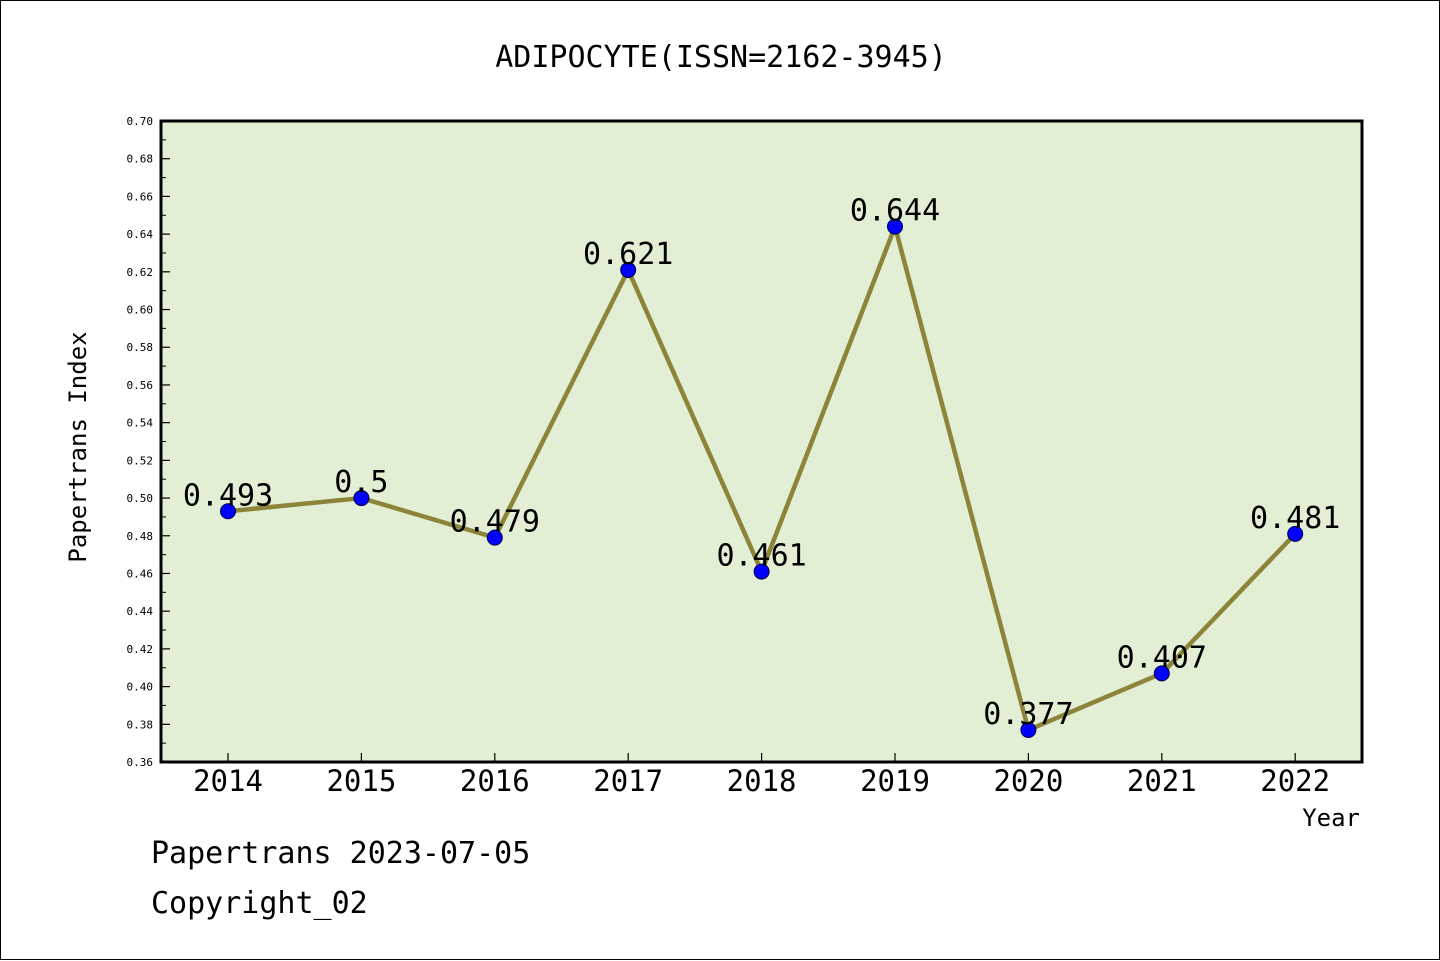 Image resolution: width=1440 pixels, height=961 pixels. Describe the element at coordinates (140, 347) in the screenshot. I see `y-tick-label: 0.58` at that location.